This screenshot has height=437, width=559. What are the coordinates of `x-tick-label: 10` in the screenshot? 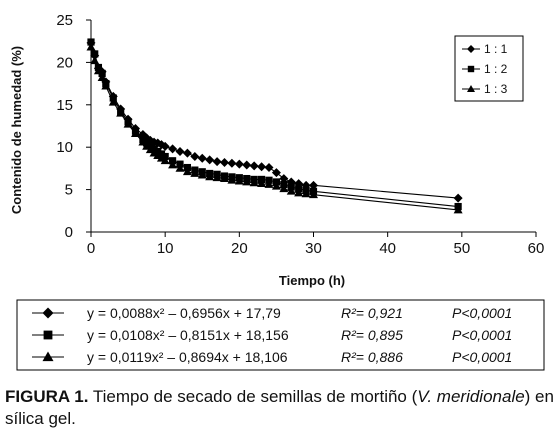 It's located at (165, 248).